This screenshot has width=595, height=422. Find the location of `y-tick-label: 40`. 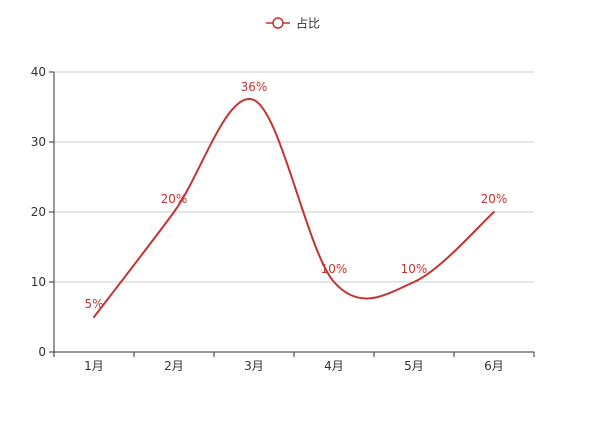

y-tick-label: 40 is located at coordinates (38, 72).